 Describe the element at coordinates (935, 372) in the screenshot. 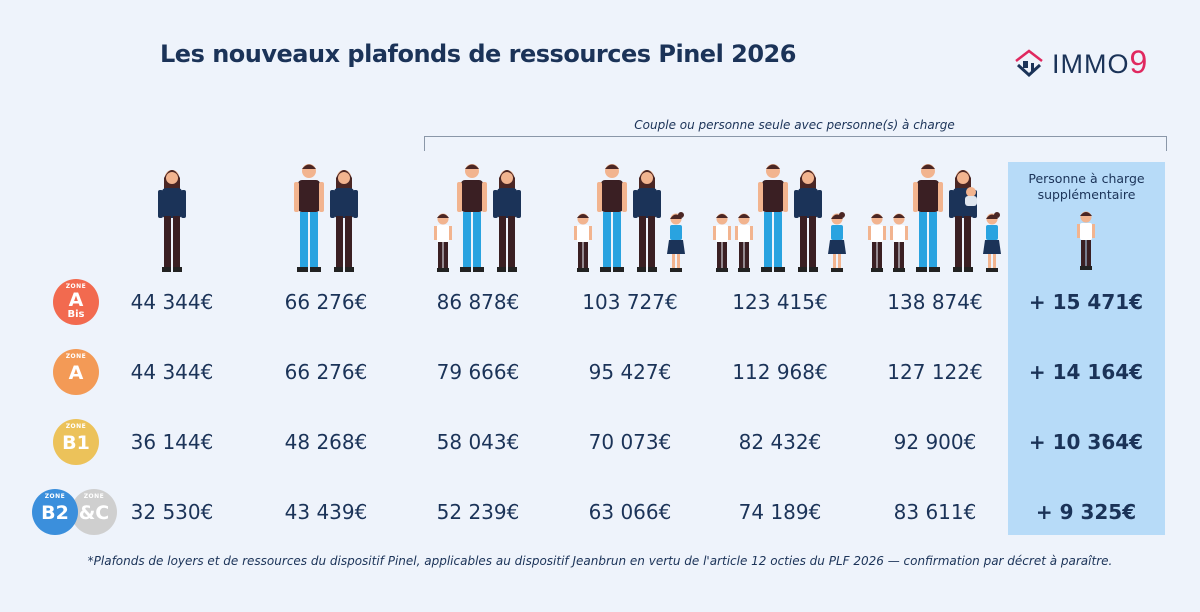

I see `income-ceiling-cell: 127 122€` at that location.